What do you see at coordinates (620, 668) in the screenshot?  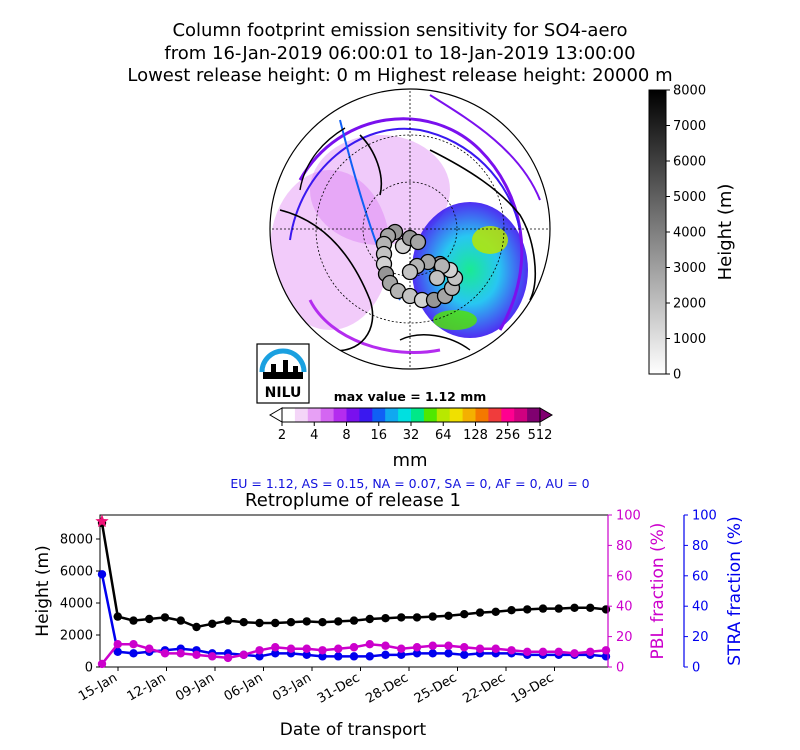 I see `pbl-tick-label: 0` at bounding box center [620, 668].